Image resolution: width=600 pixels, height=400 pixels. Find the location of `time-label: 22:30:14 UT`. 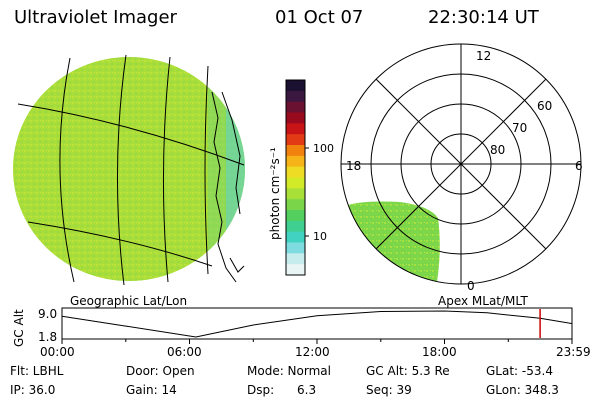

time-label: 22:30:14 UT is located at coordinates (483, 17).